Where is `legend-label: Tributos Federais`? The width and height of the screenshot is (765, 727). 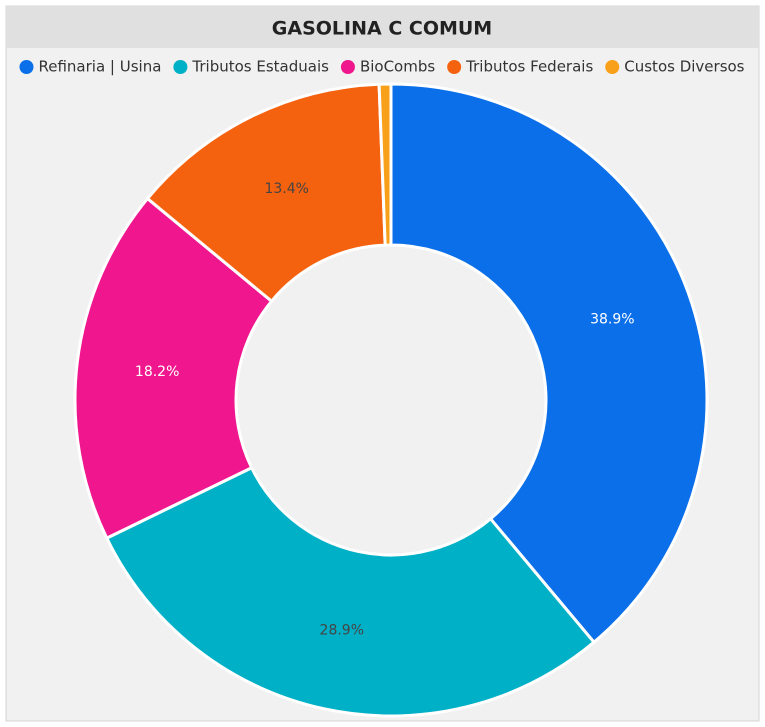
legend-label: Tributos Federais is located at coordinates (529, 67).